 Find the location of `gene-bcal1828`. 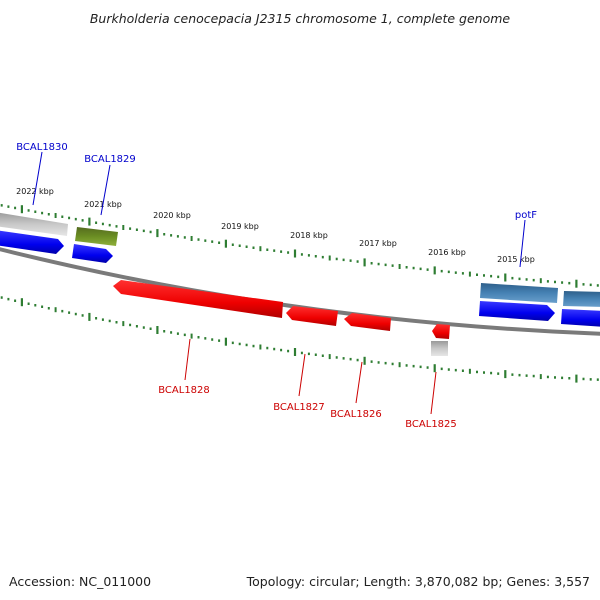

gene-bcal1828 is located at coordinates (198, 299).